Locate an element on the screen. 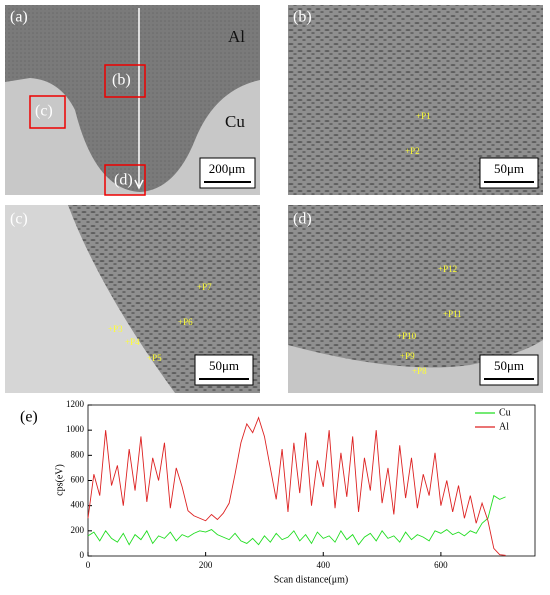  y-tick-label: 200 is located at coordinates (78, 530).